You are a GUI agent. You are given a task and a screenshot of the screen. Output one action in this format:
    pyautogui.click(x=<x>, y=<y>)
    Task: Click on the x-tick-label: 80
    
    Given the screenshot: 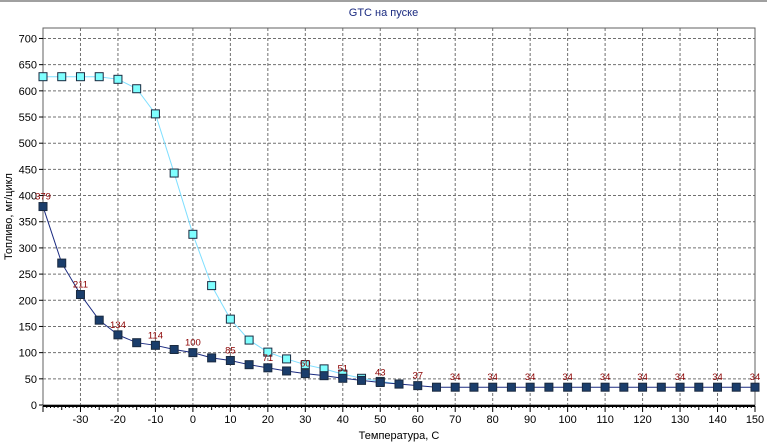 What is the action you would take?
    pyautogui.click(x=493, y=420)
    